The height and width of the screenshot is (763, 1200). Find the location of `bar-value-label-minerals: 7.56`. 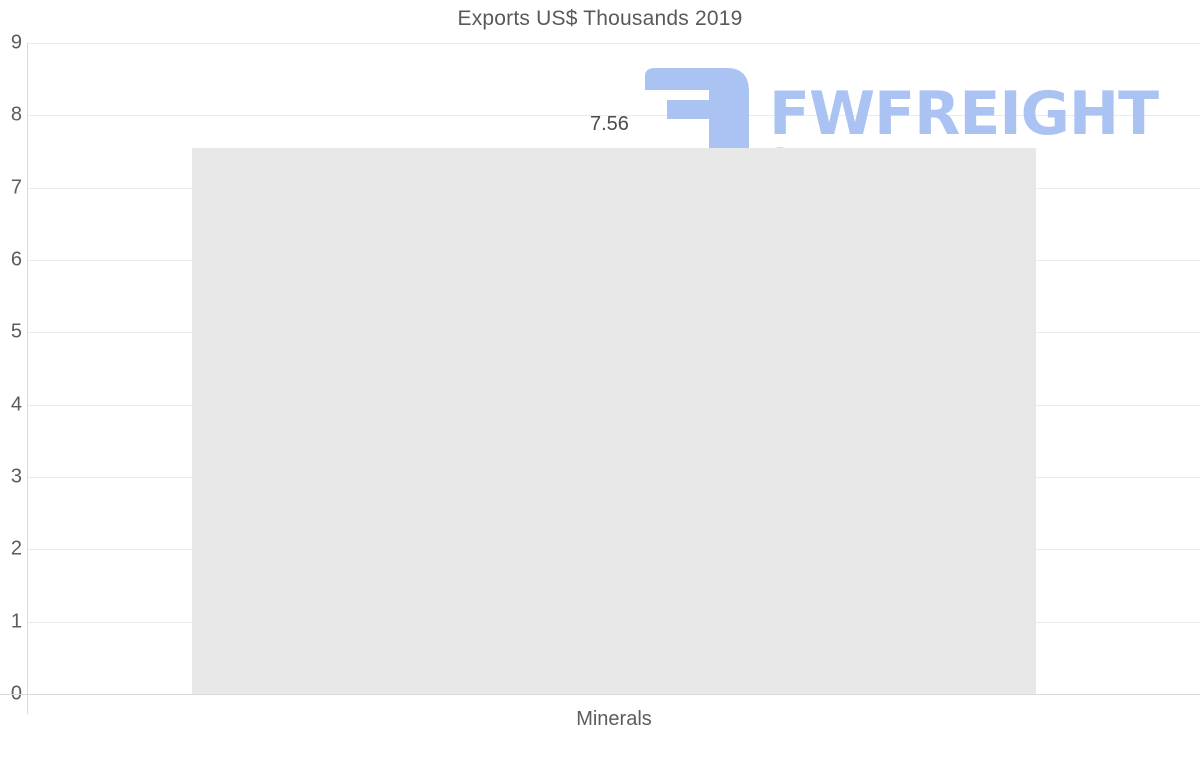

bar-value-label-minerals: 7.56 is located at coordinates (609, 124).